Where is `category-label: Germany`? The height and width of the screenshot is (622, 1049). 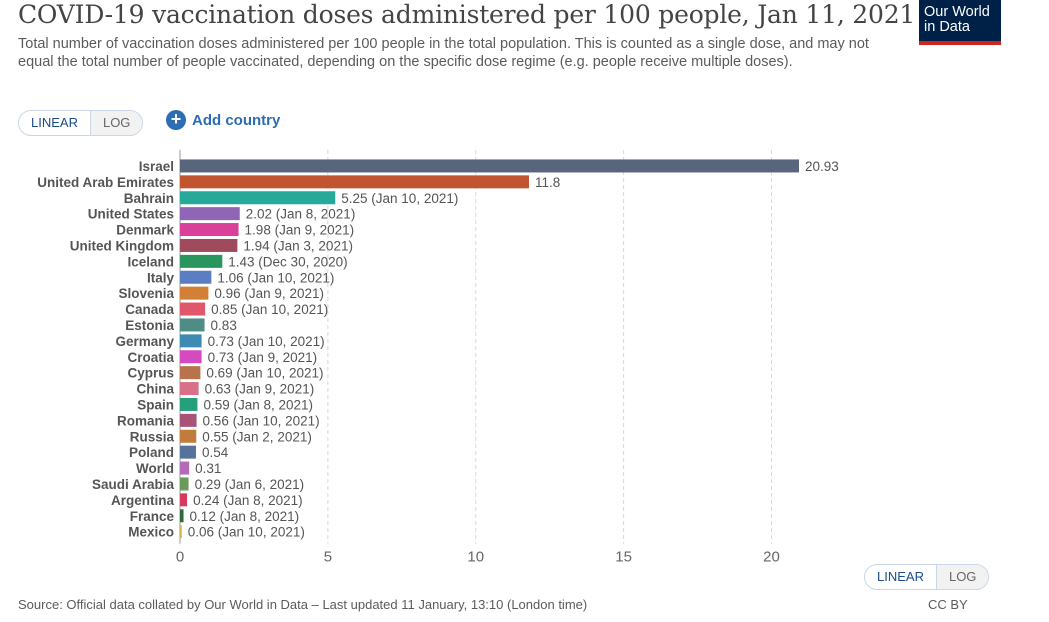
category-label: Germany is located at coordinates (144, 341).